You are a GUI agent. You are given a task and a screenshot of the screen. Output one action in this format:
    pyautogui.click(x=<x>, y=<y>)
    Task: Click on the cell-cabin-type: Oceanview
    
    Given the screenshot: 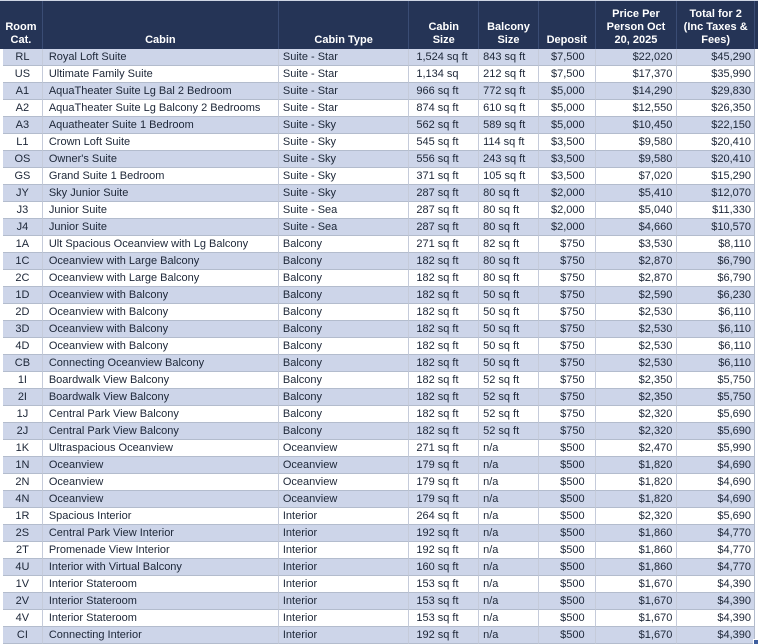 What is the action you would take?
    pyautogui.click(x=344, y=482)
    